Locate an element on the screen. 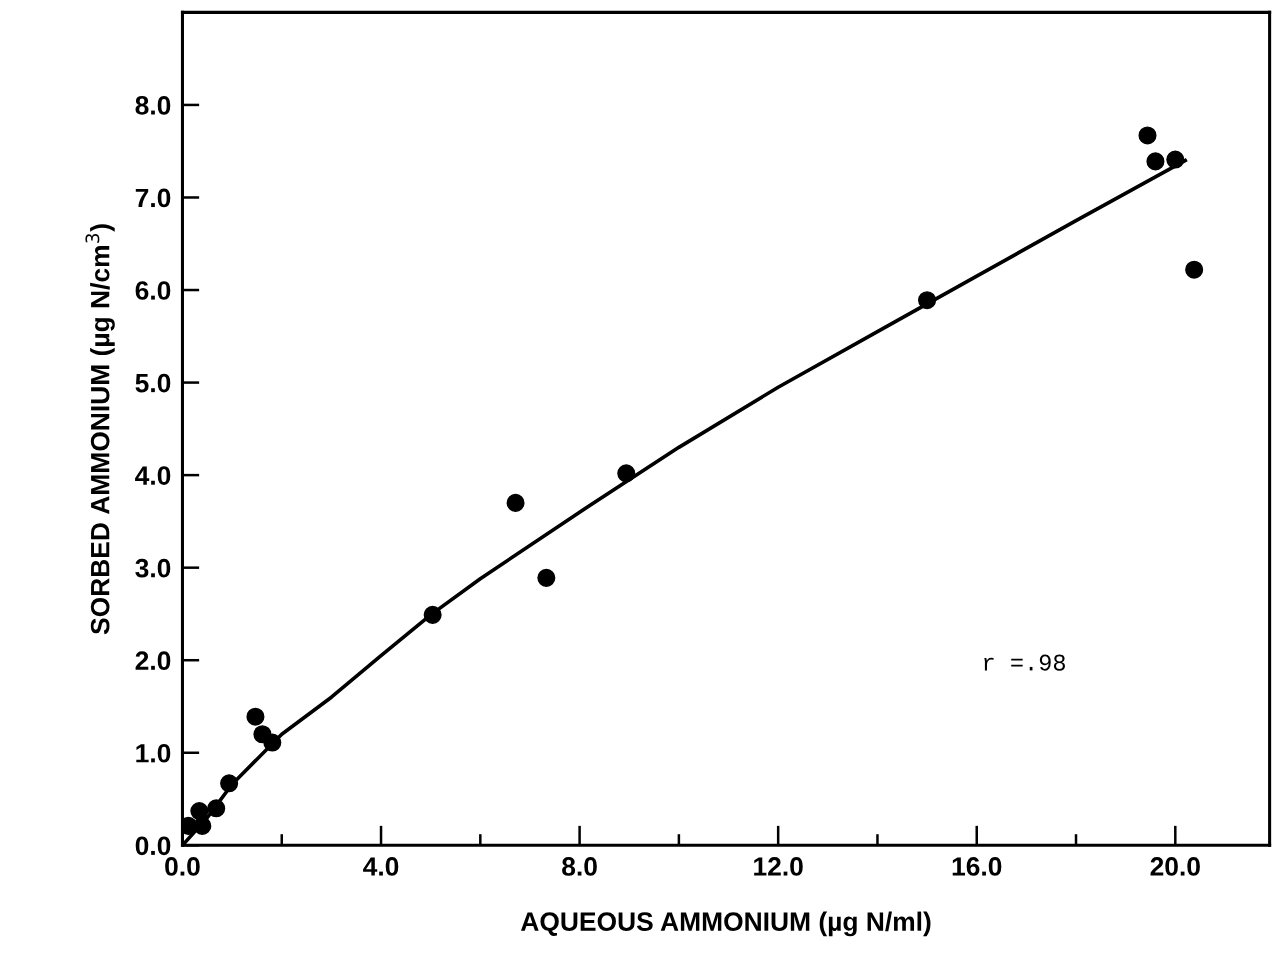  y-tick-label: 1.0 is located at coordinates (153, 753).